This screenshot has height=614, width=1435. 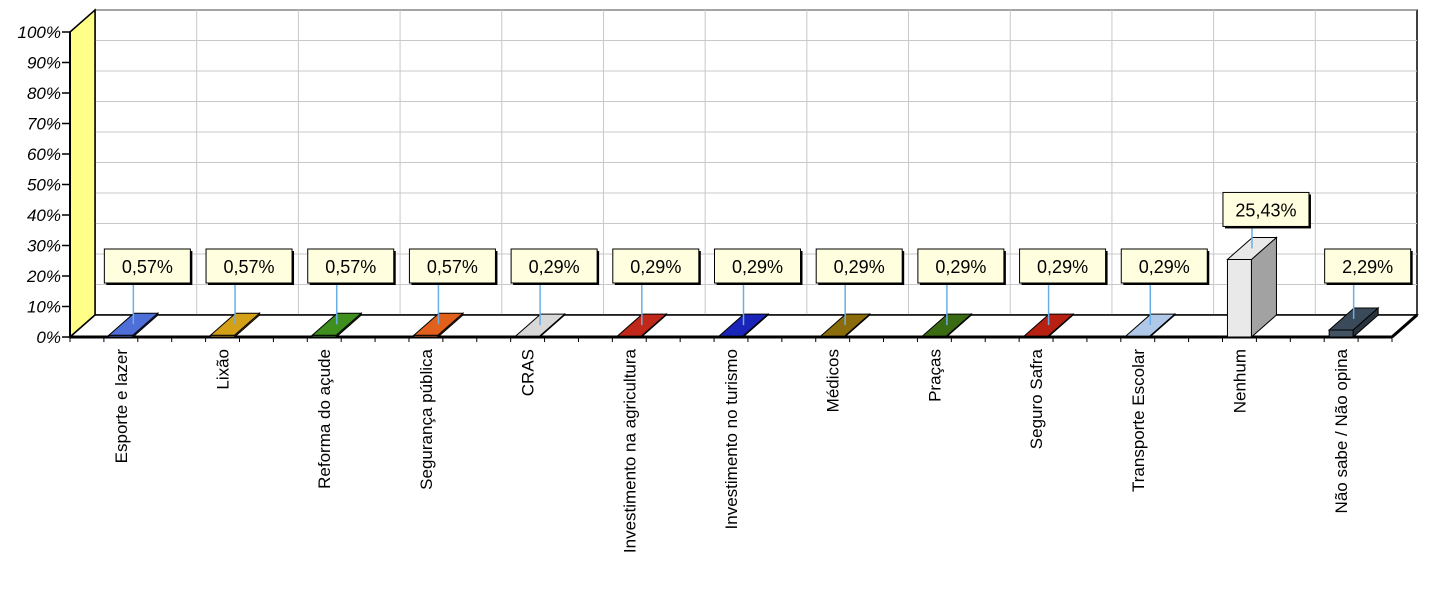 I want to click on x-tick-label: Lixão, so click(x=223, y=369).